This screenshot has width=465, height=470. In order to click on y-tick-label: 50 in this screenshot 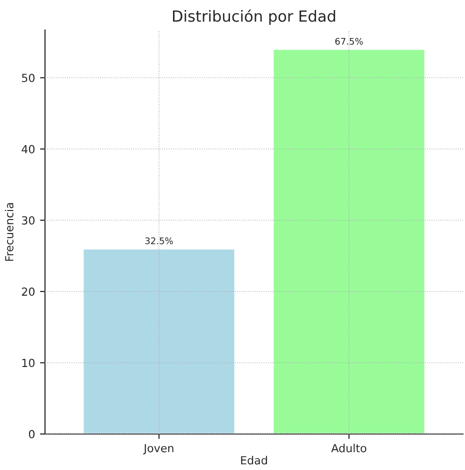, I will do `click(28, 78)`.